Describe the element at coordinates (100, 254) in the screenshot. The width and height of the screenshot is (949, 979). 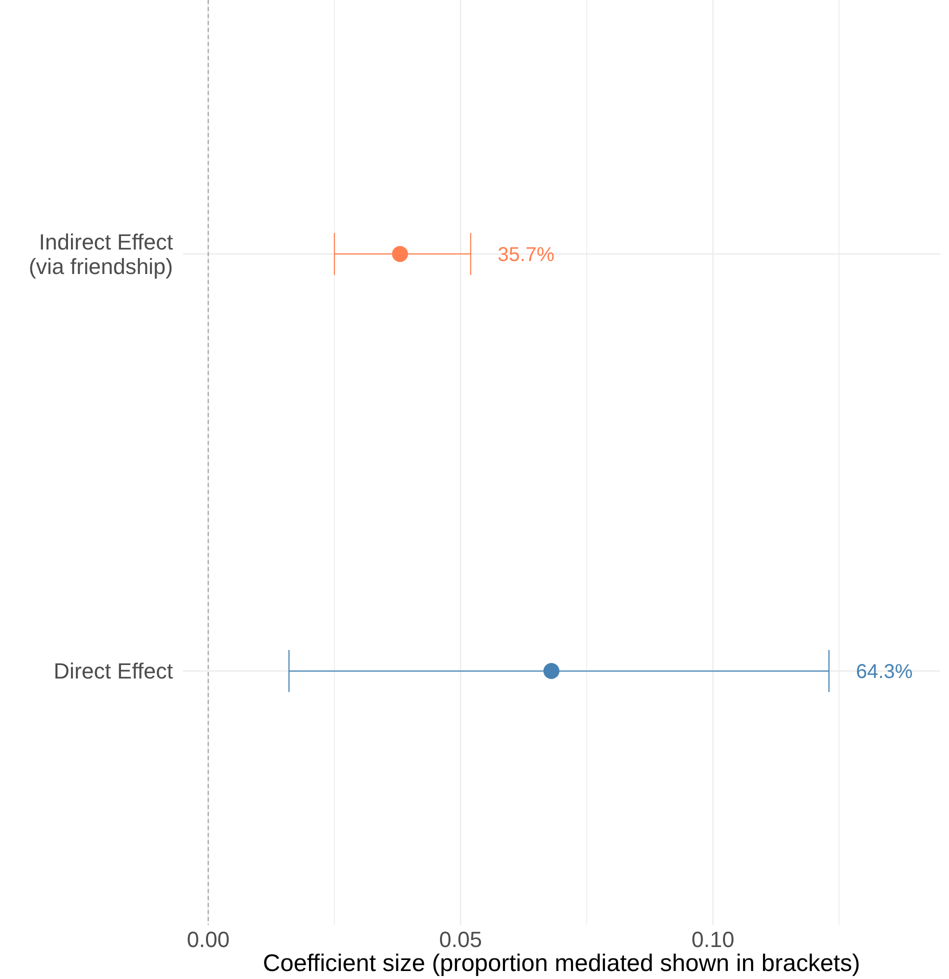
I see `y-tick-label: Indirect Effect (via friendship)` at that location.